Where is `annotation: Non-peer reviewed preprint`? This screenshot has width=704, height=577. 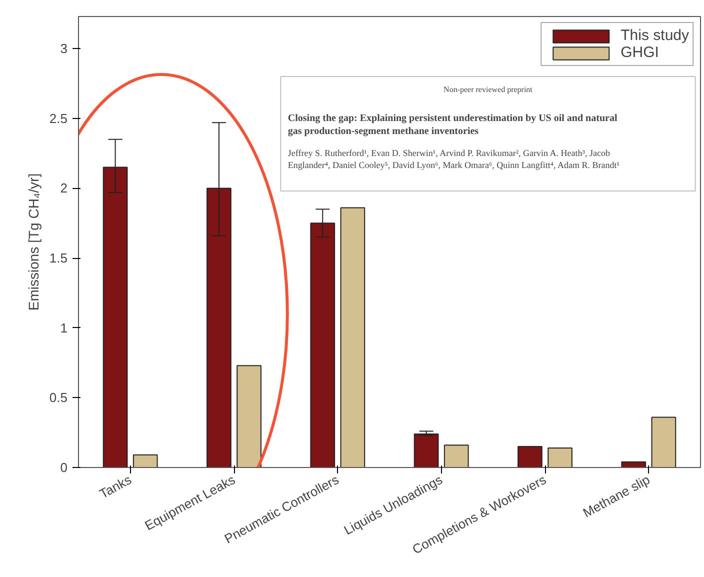 annotation: Non-peer reviewed preprint is located at coordinates (489, 89).